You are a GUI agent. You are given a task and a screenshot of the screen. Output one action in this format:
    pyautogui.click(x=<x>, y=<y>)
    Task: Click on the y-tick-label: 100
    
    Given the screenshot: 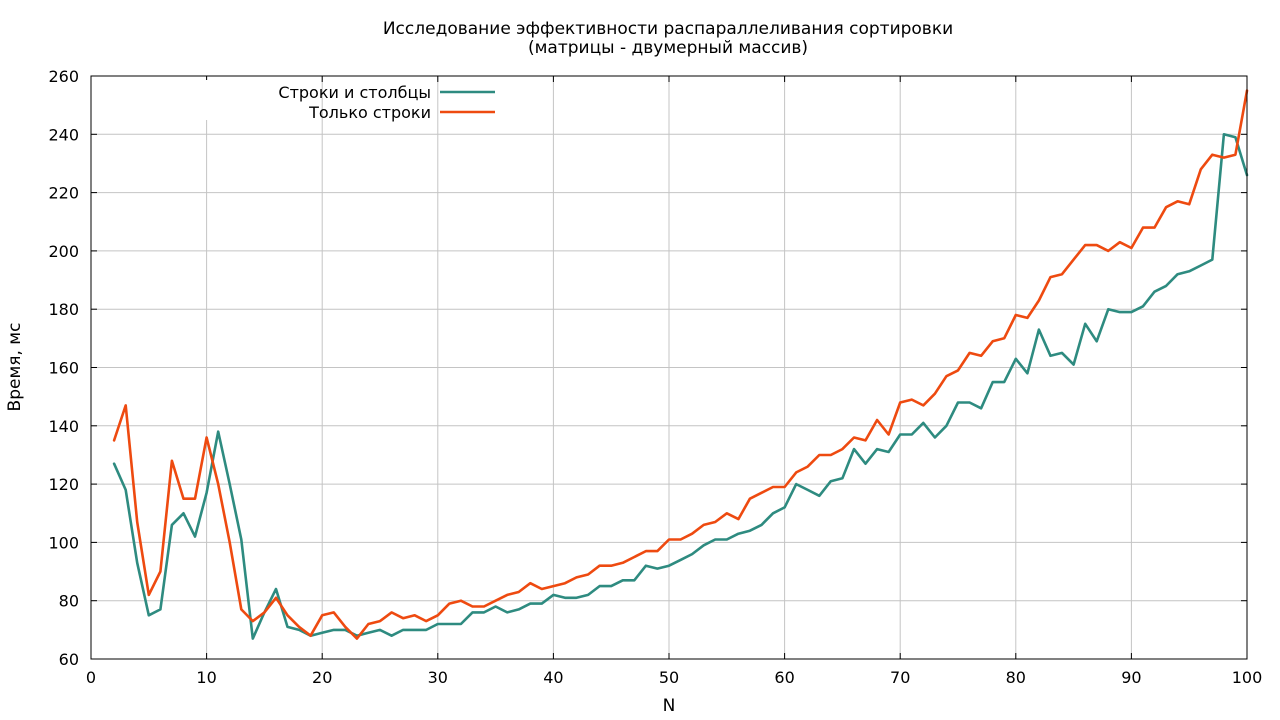 What is the action you would take?
    pyautogui.click(x=63, y=542)
    